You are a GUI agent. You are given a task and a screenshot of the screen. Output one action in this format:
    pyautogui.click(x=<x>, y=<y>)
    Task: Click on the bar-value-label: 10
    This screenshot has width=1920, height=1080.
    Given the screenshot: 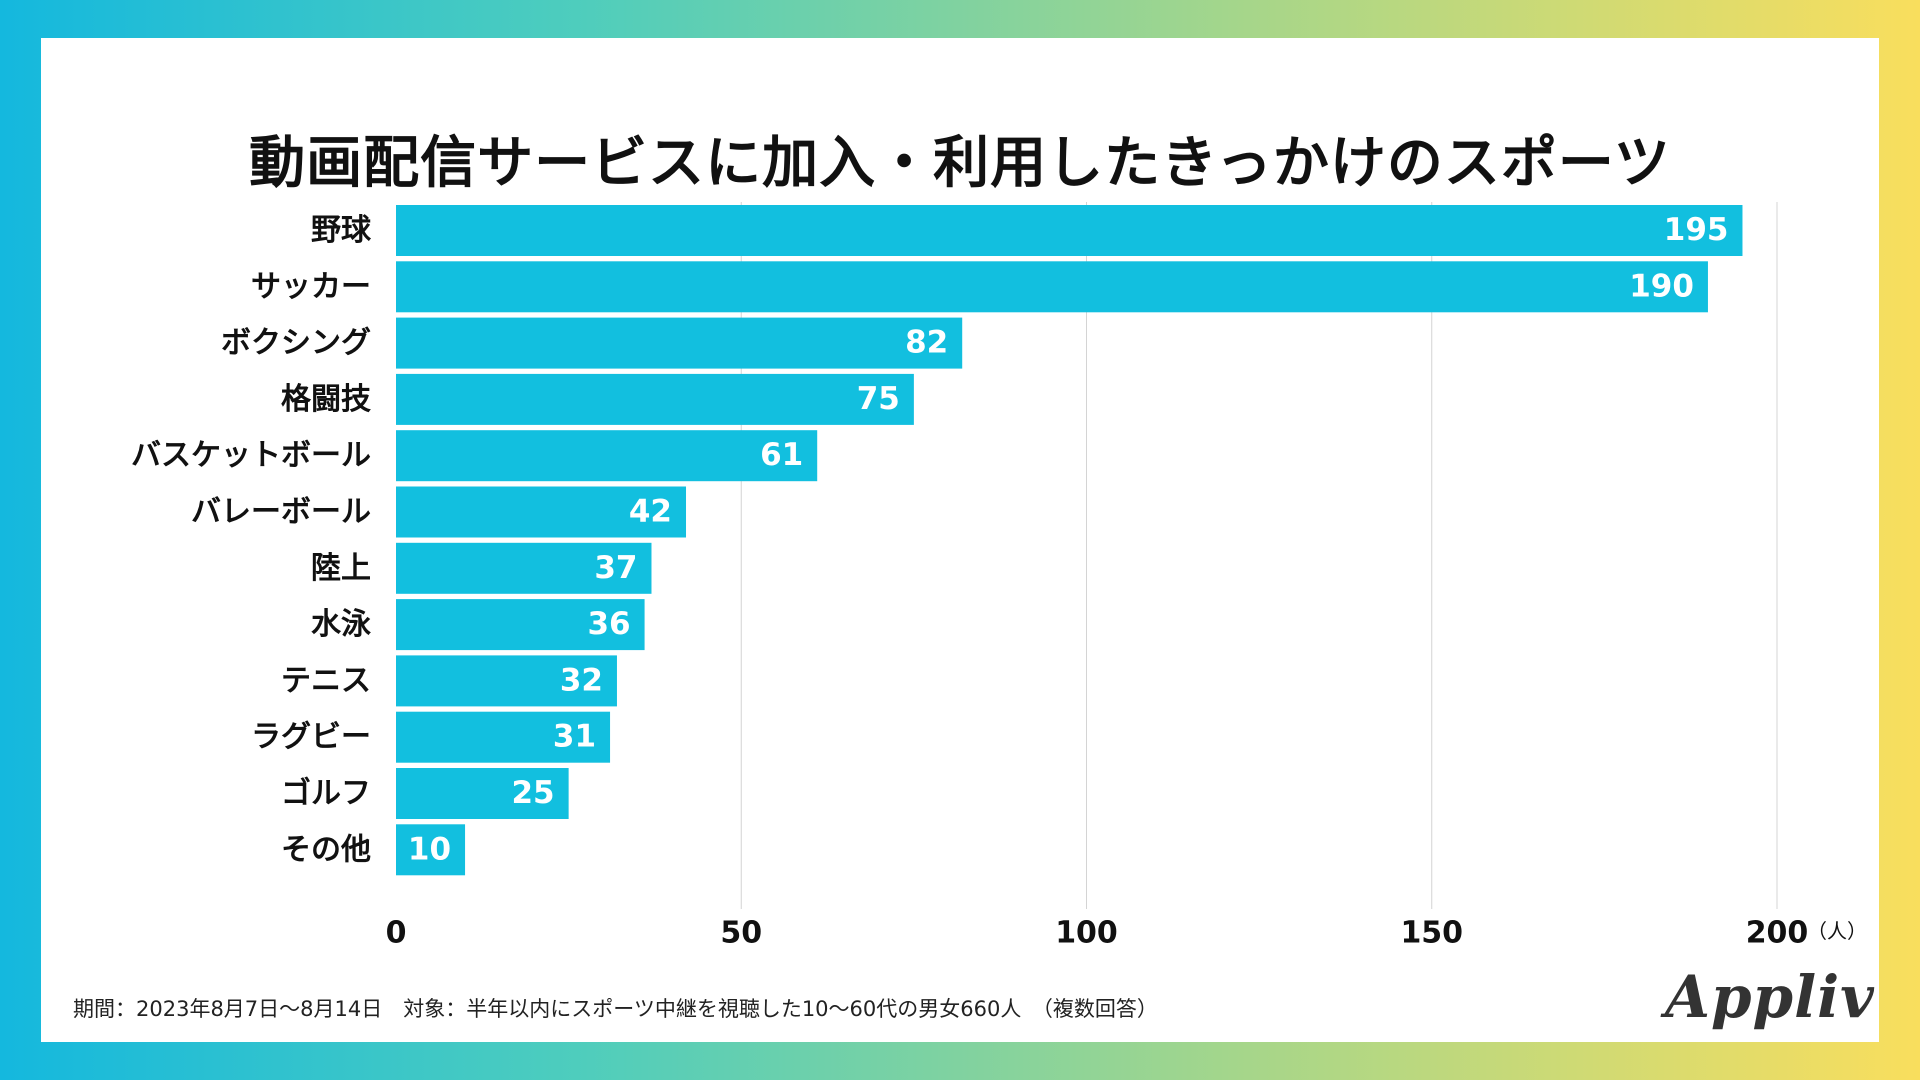 What is the action you would take?
    pyautogui.click(x=429, y=849)
    